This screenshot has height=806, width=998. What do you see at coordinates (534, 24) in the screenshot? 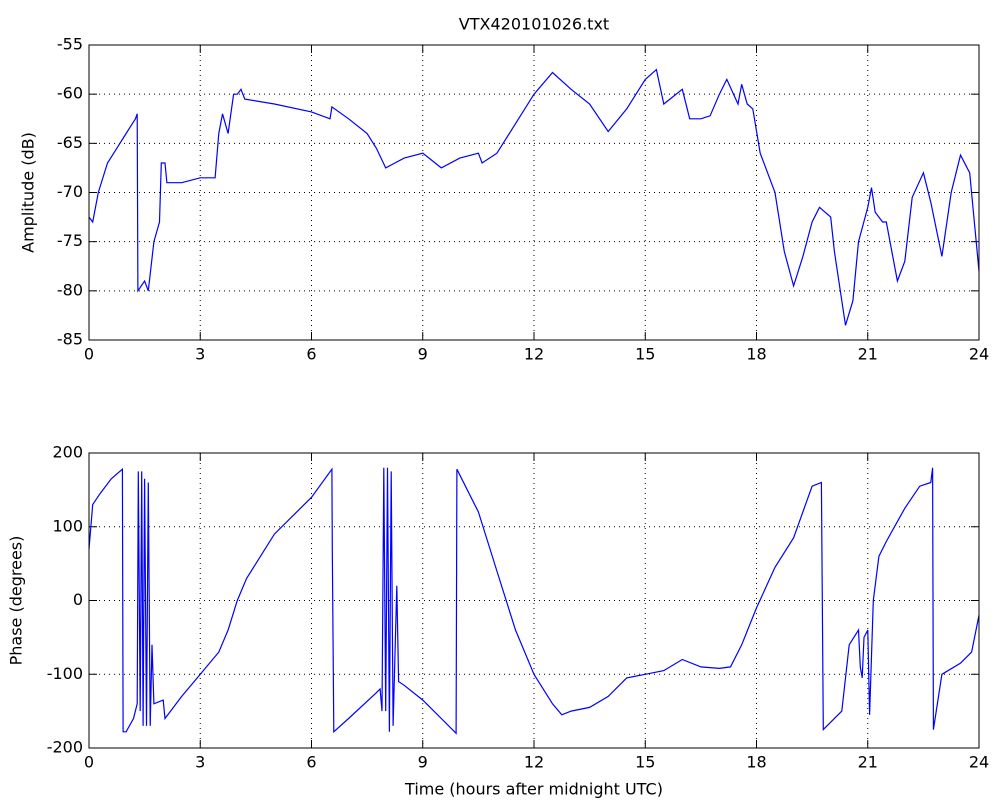
I see `chart-title: VTX420101026.txt` at bounding box center [534, 24].